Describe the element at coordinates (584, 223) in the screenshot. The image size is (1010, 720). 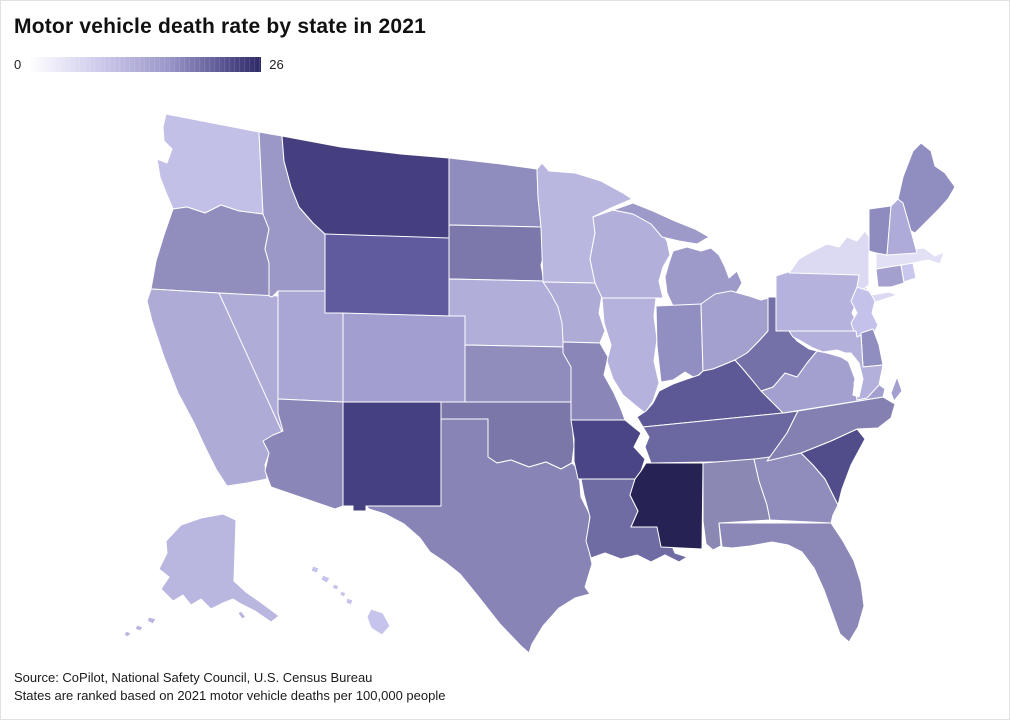
I see `state-mn: Minnesota: 7` at that location.